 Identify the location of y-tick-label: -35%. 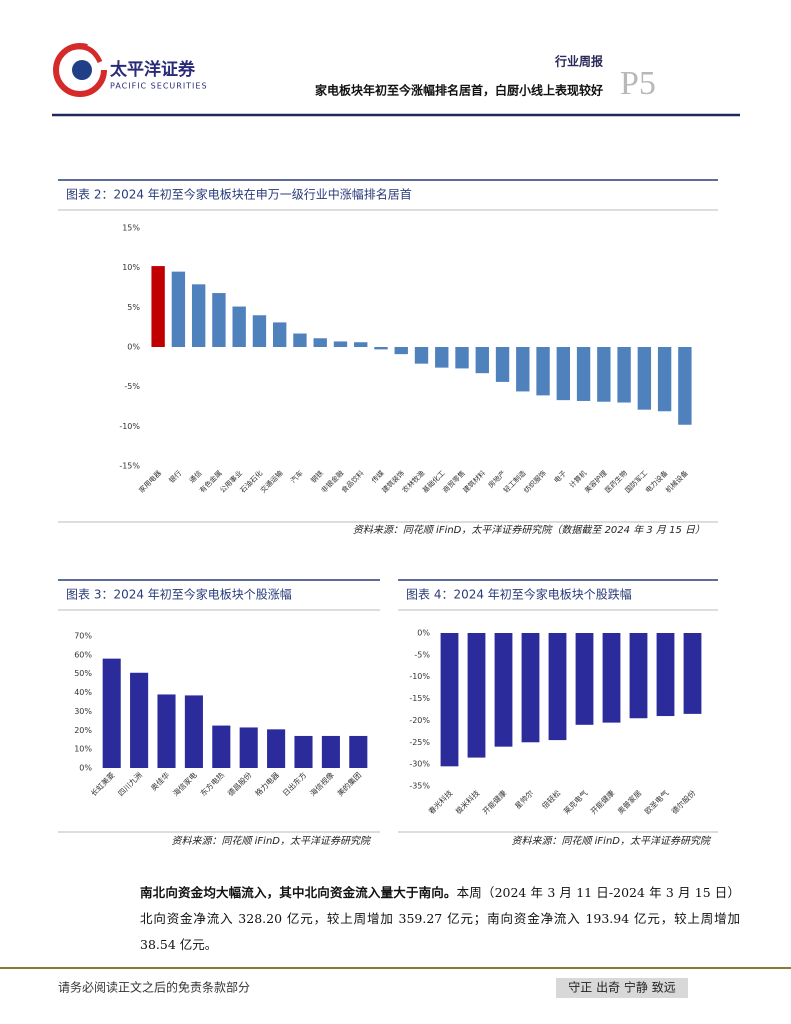
(419, 786).